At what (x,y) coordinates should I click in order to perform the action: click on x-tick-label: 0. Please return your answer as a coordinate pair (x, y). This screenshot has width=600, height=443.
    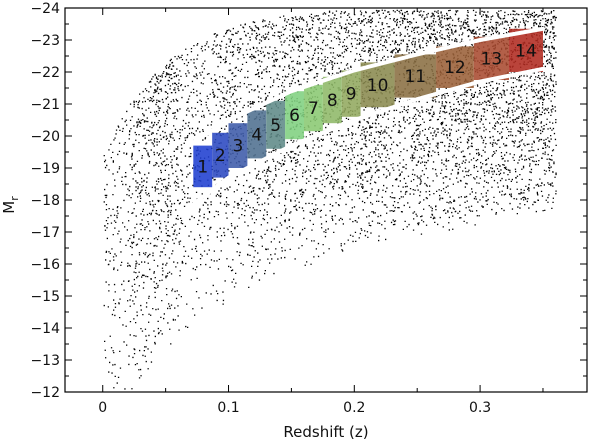
    Looking at the image, I should click on (102, 408).